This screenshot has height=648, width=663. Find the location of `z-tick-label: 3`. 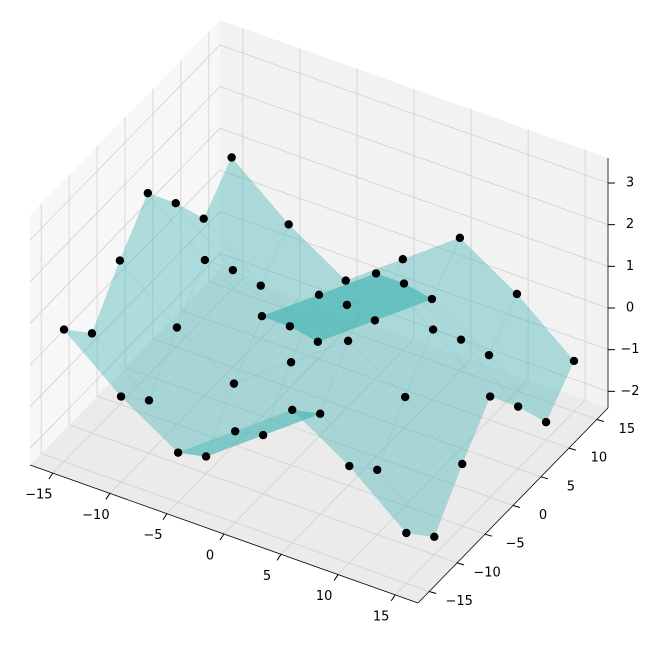

z-tick-label: 3 is located at coordinates (630, 183).